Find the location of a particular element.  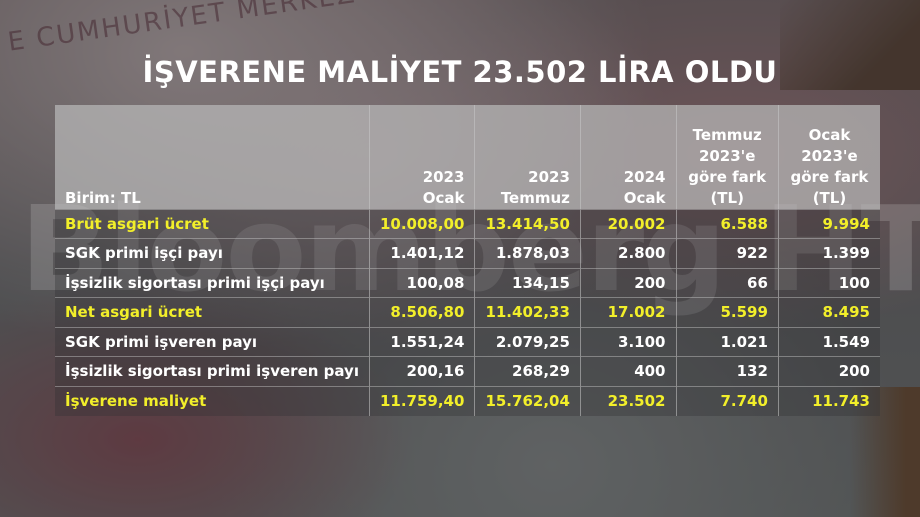

cell-value: 2.800 is located at coordinates (628, 253).